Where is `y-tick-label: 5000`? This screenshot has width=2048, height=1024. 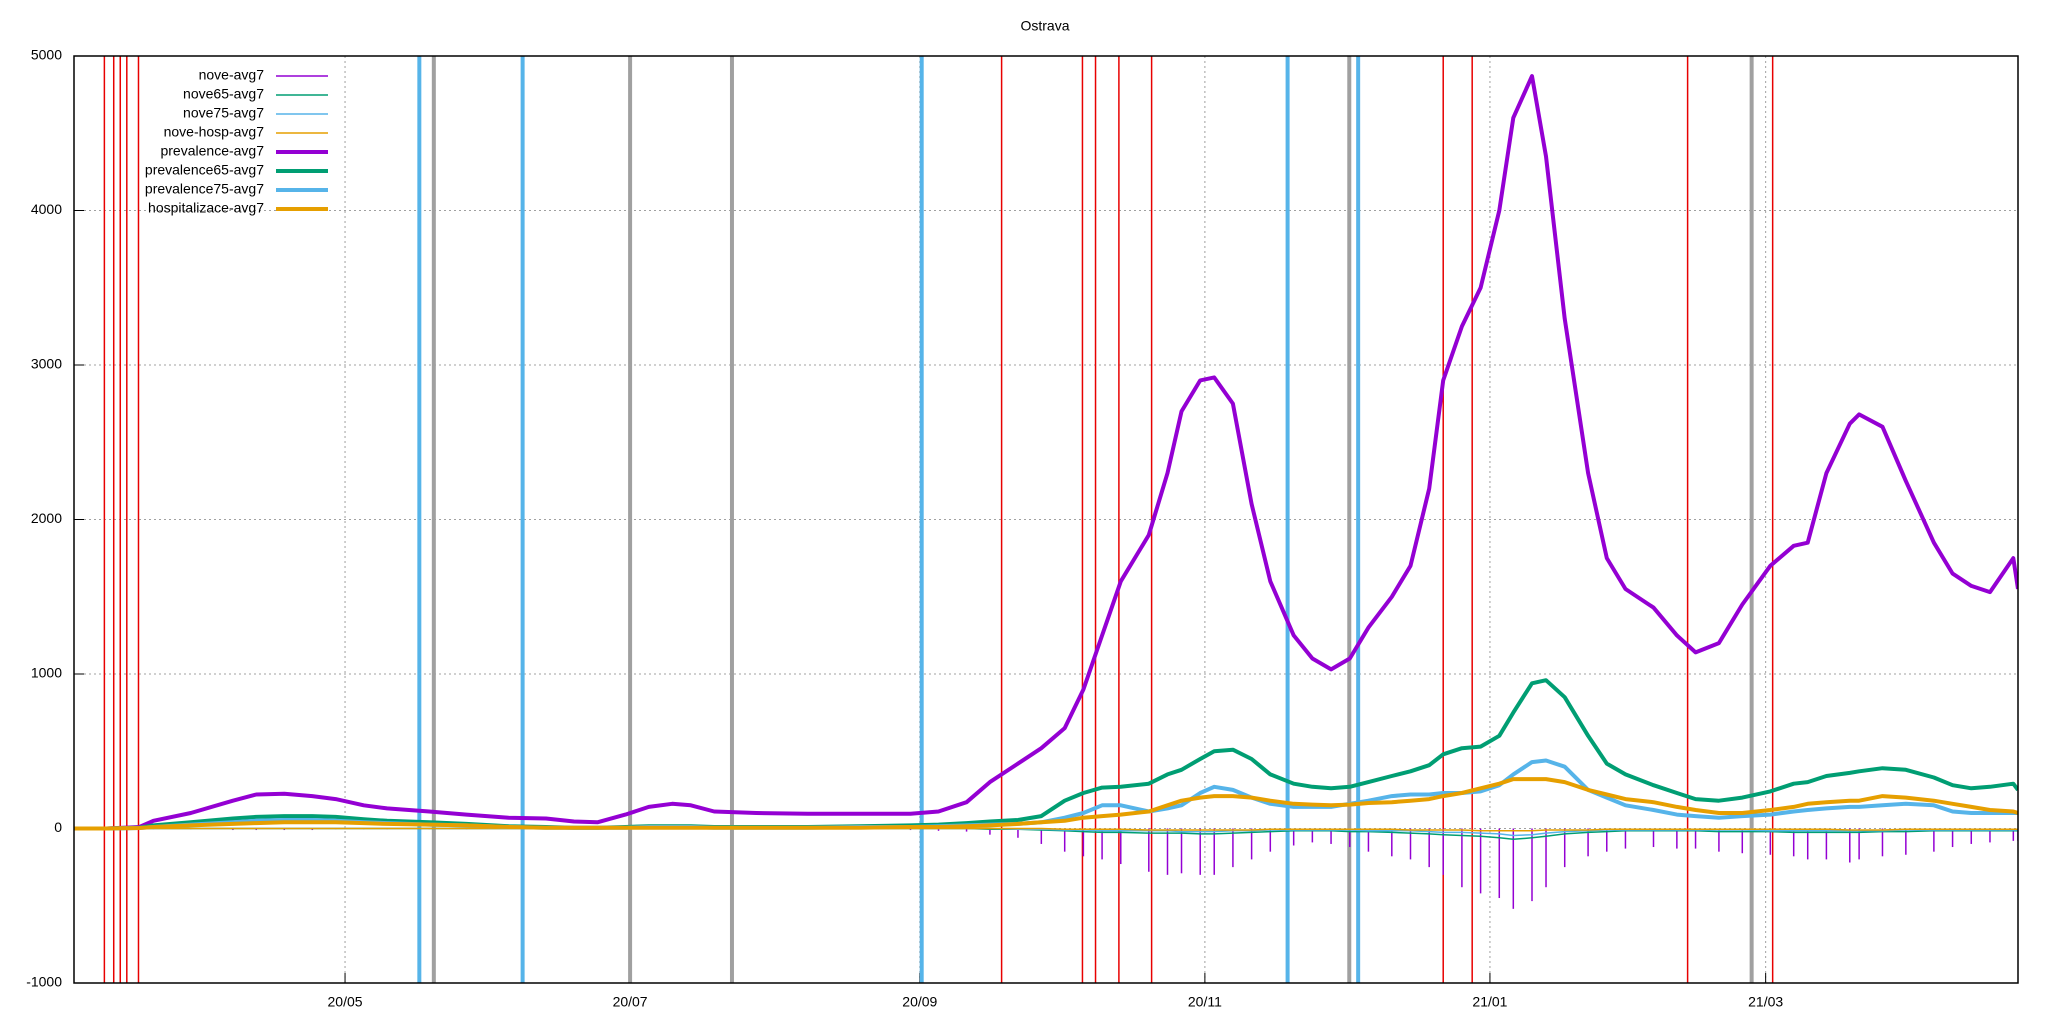
y-tick-label: 5000 is located at coordinates (46, 55).